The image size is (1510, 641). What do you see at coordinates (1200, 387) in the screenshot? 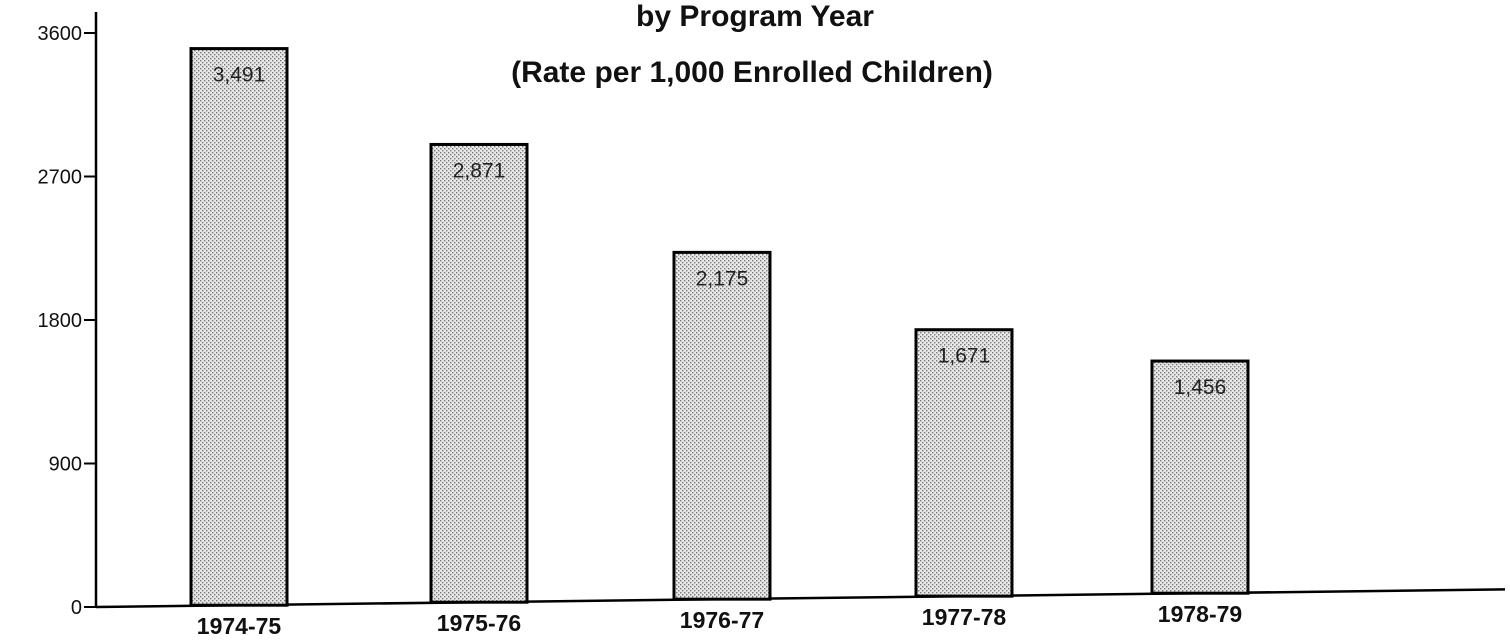
I see `bar-value-label: 1,456` at bounding box center [1200, 387].